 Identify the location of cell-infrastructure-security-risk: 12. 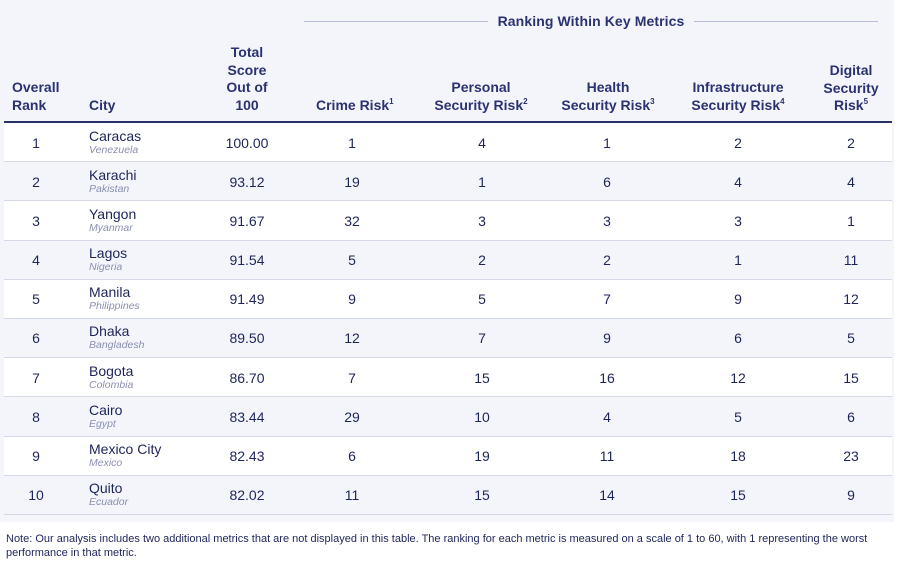
(738, 377).